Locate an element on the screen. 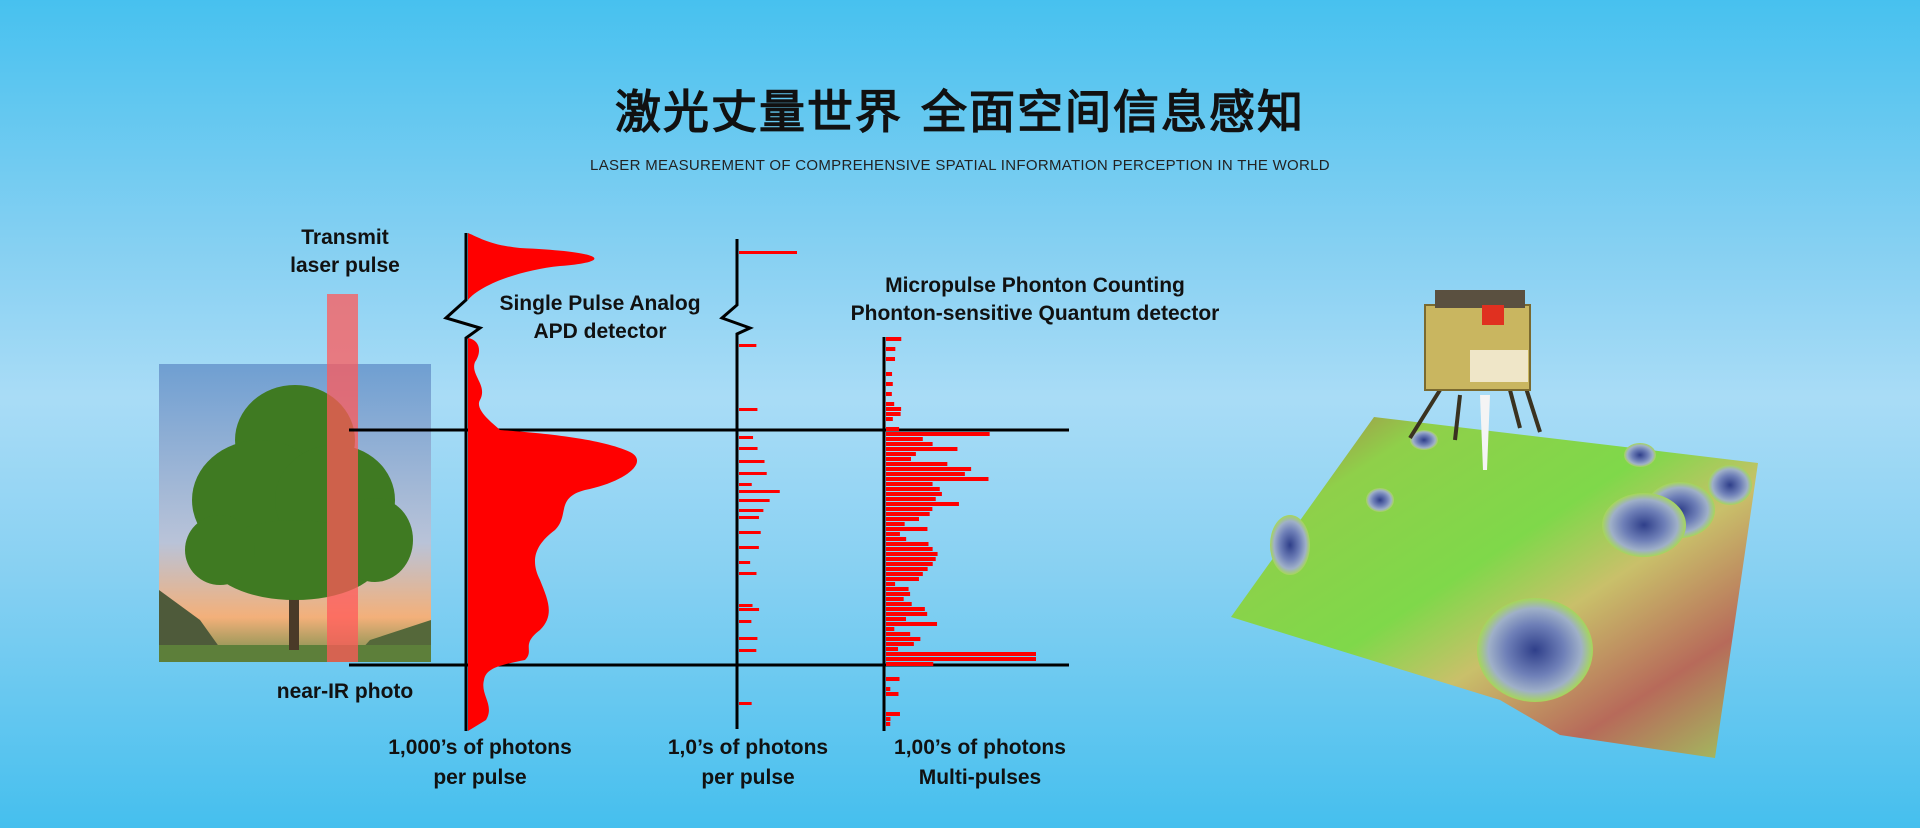  analog-waveform is located at coordinates (553, 482).